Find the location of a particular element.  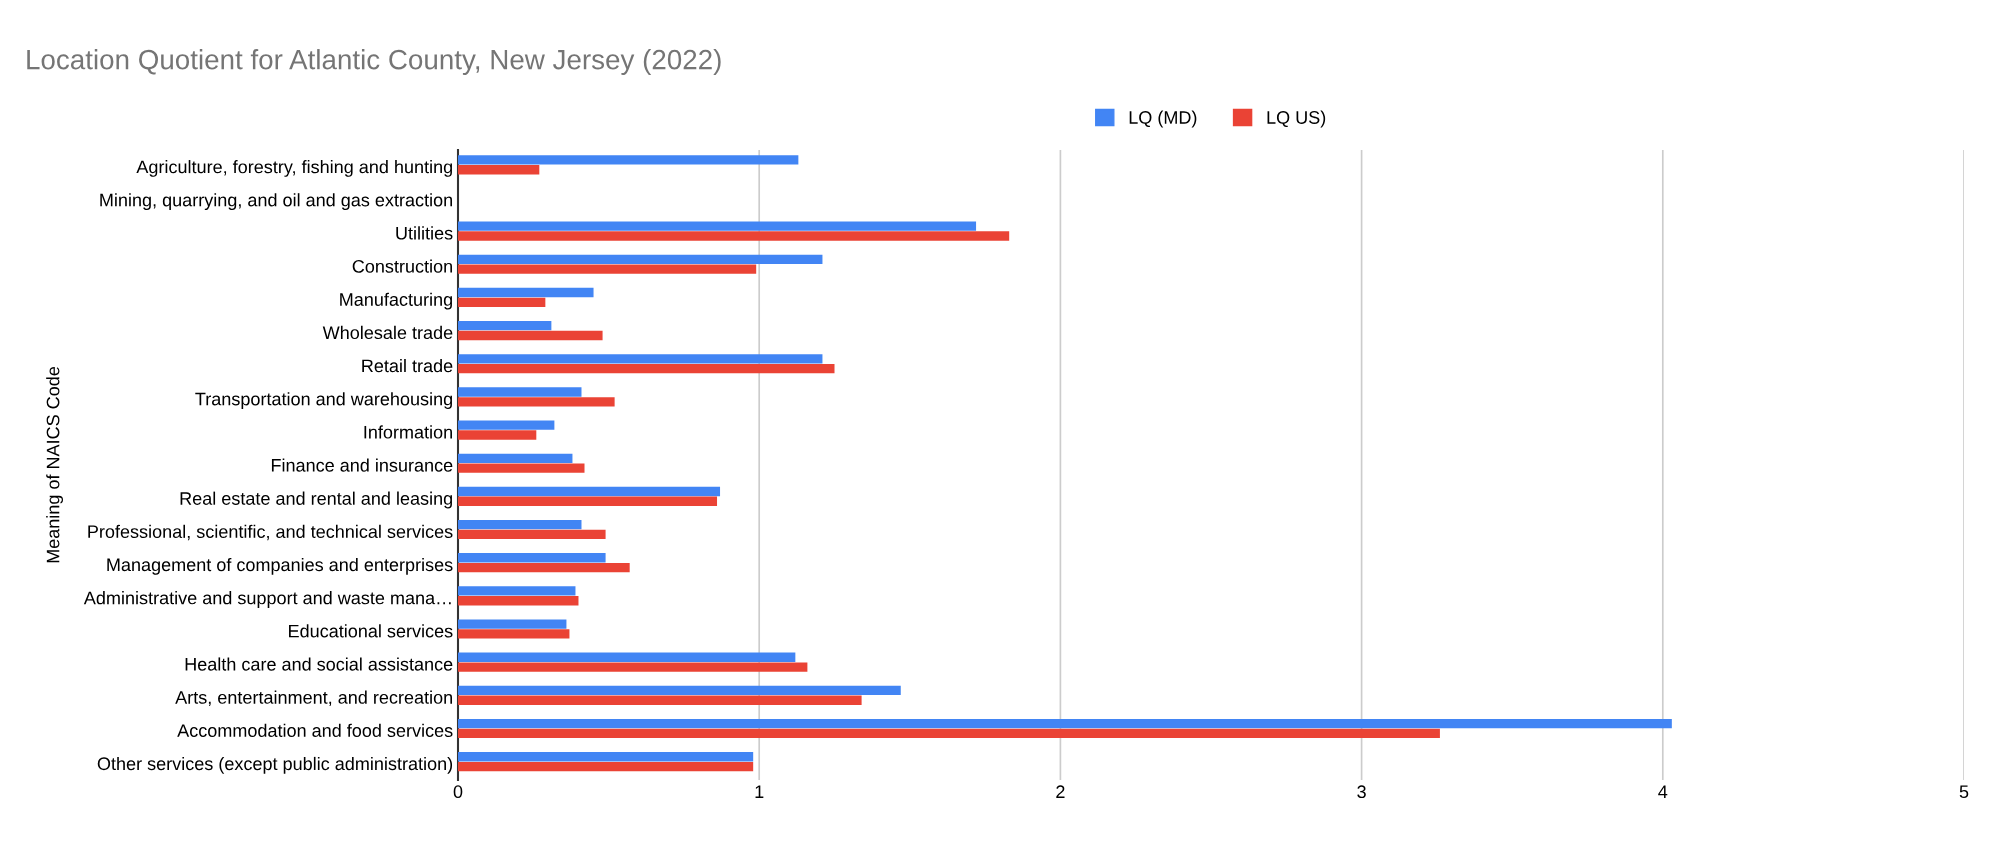

y-axis-title: Meaning of NAICS Code is located at coordinates (54, 464).